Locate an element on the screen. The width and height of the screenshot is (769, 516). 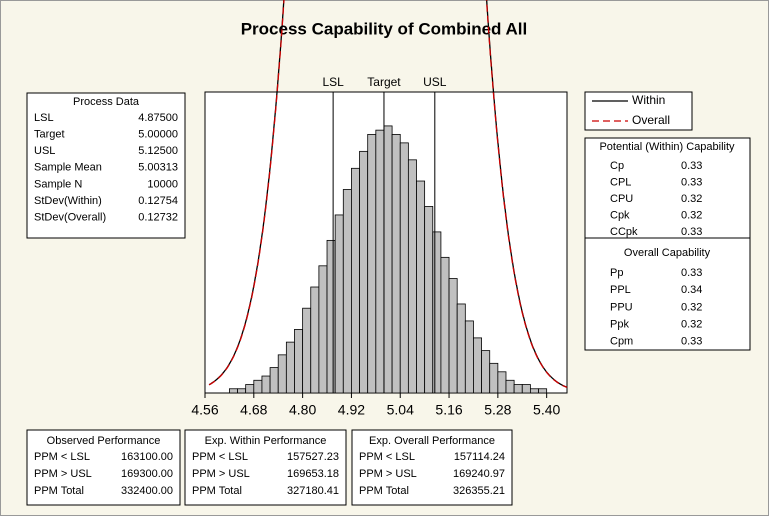
process-data-label: LSL is located at coordinates (44, 118).